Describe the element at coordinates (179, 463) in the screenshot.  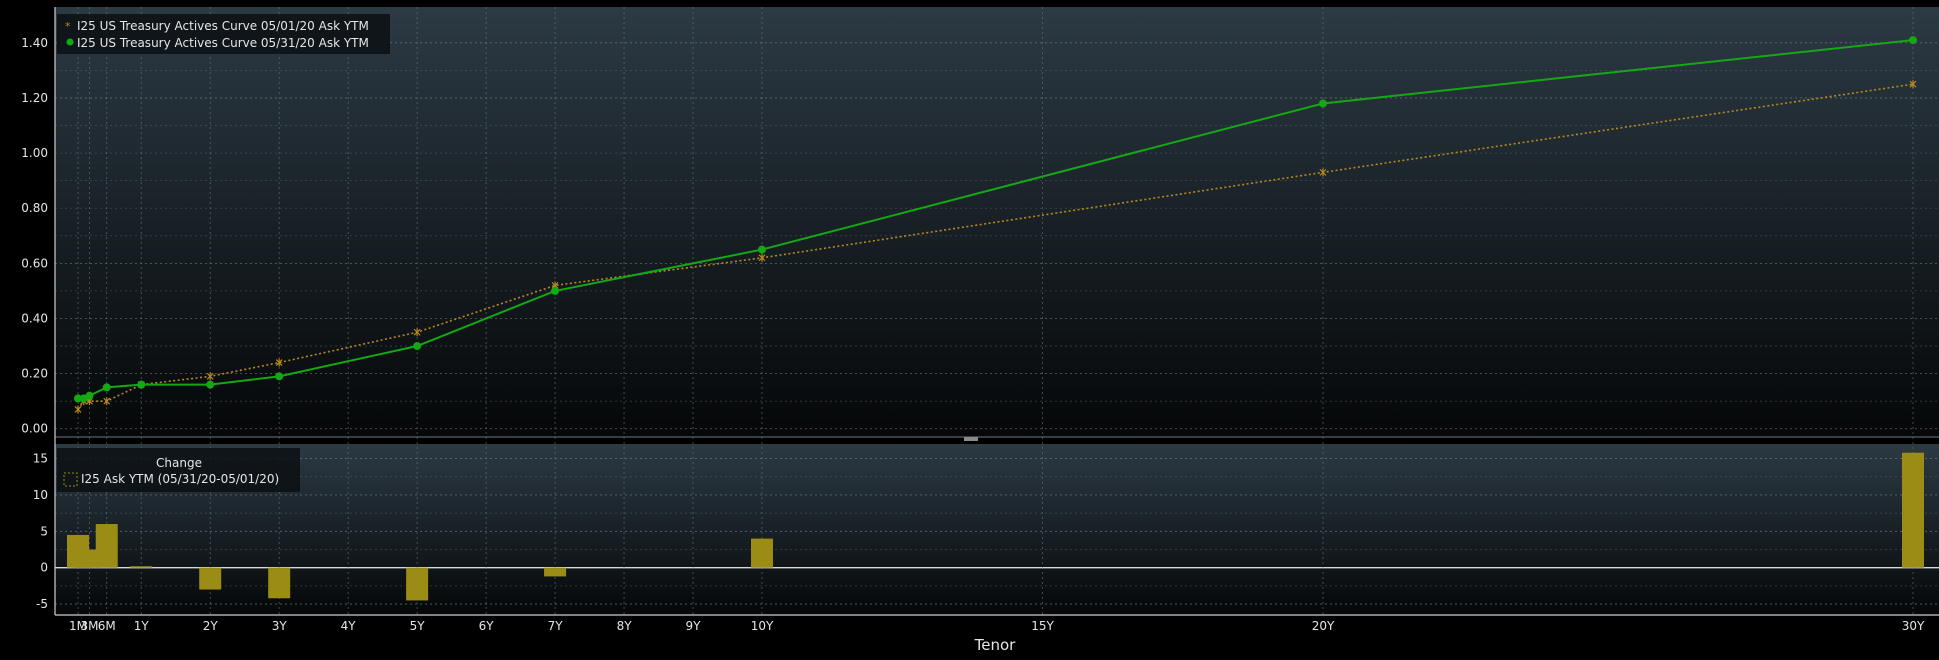
I see `lower-legend-title: Change` at that location.